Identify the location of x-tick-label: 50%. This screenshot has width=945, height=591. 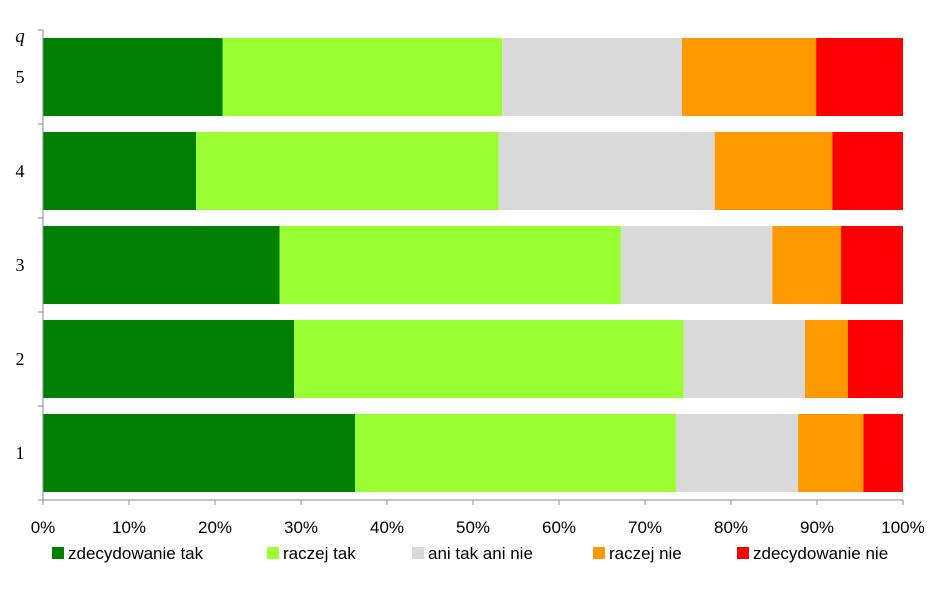
(473, 527).